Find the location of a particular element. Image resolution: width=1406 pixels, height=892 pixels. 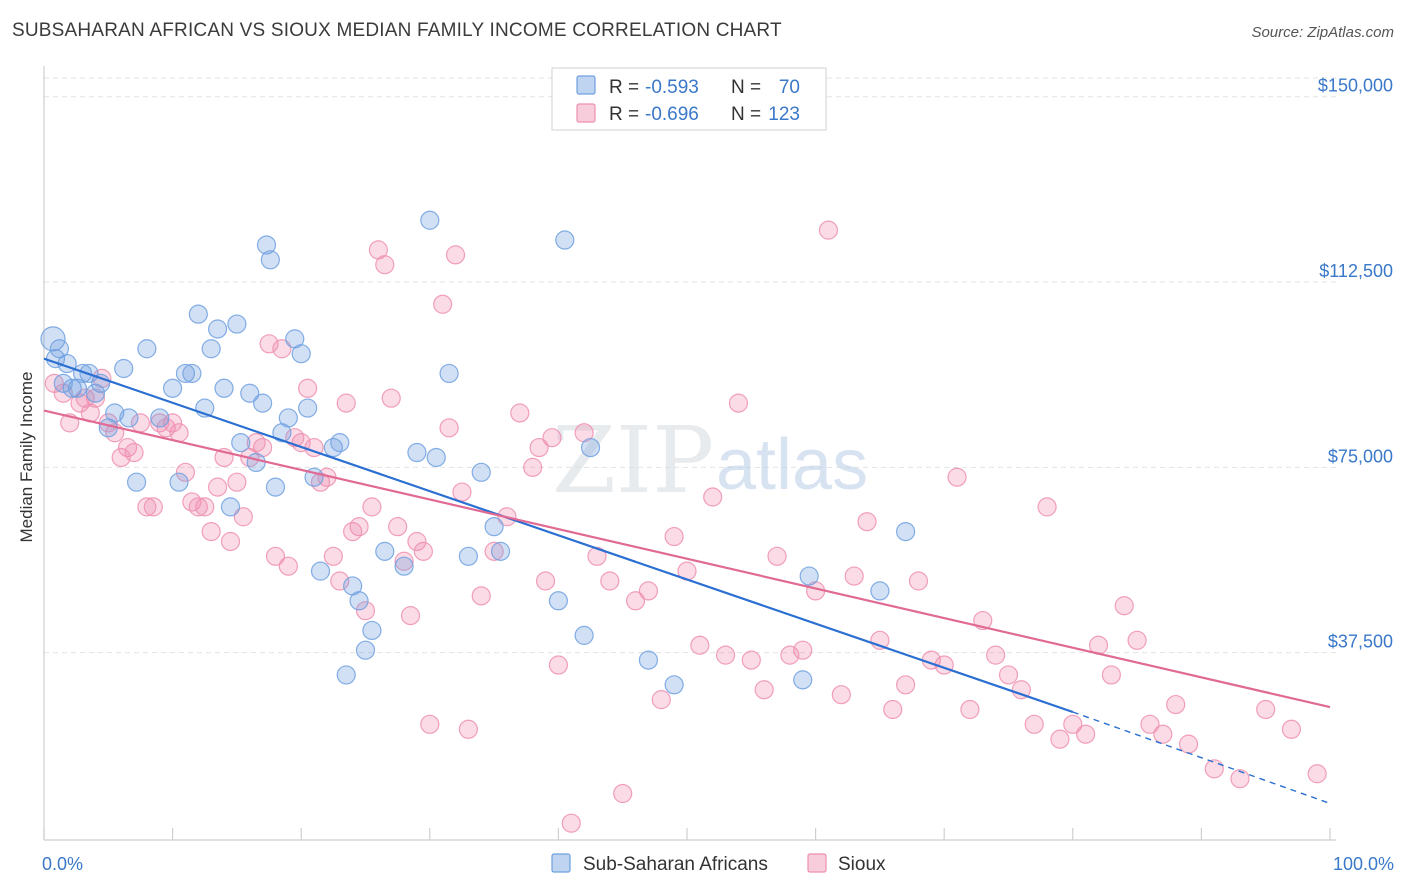

bottom-legend: Sub-Saharan Africans Sioux is located at coordinates (718, 864).